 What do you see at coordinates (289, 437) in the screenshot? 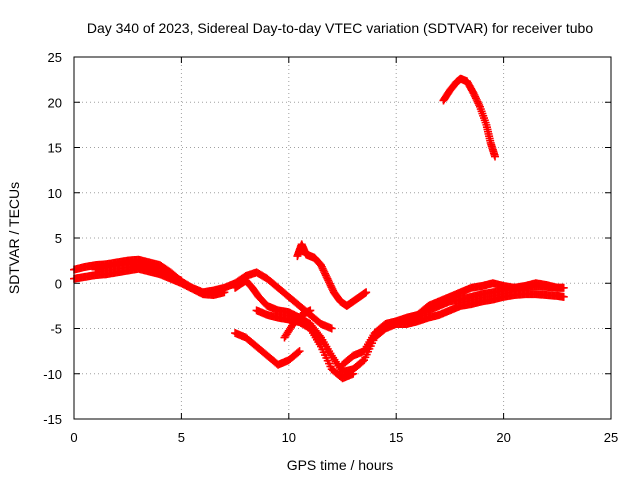
I see `x-tick-label: 10` at bounding box center [289, 437].